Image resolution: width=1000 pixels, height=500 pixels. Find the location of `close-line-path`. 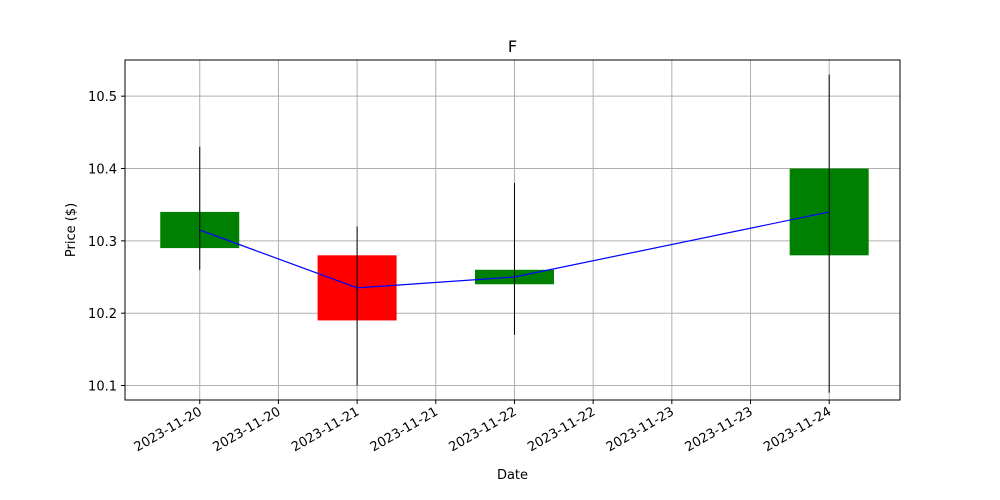

close-line-path is located at coordinates (514, 250).